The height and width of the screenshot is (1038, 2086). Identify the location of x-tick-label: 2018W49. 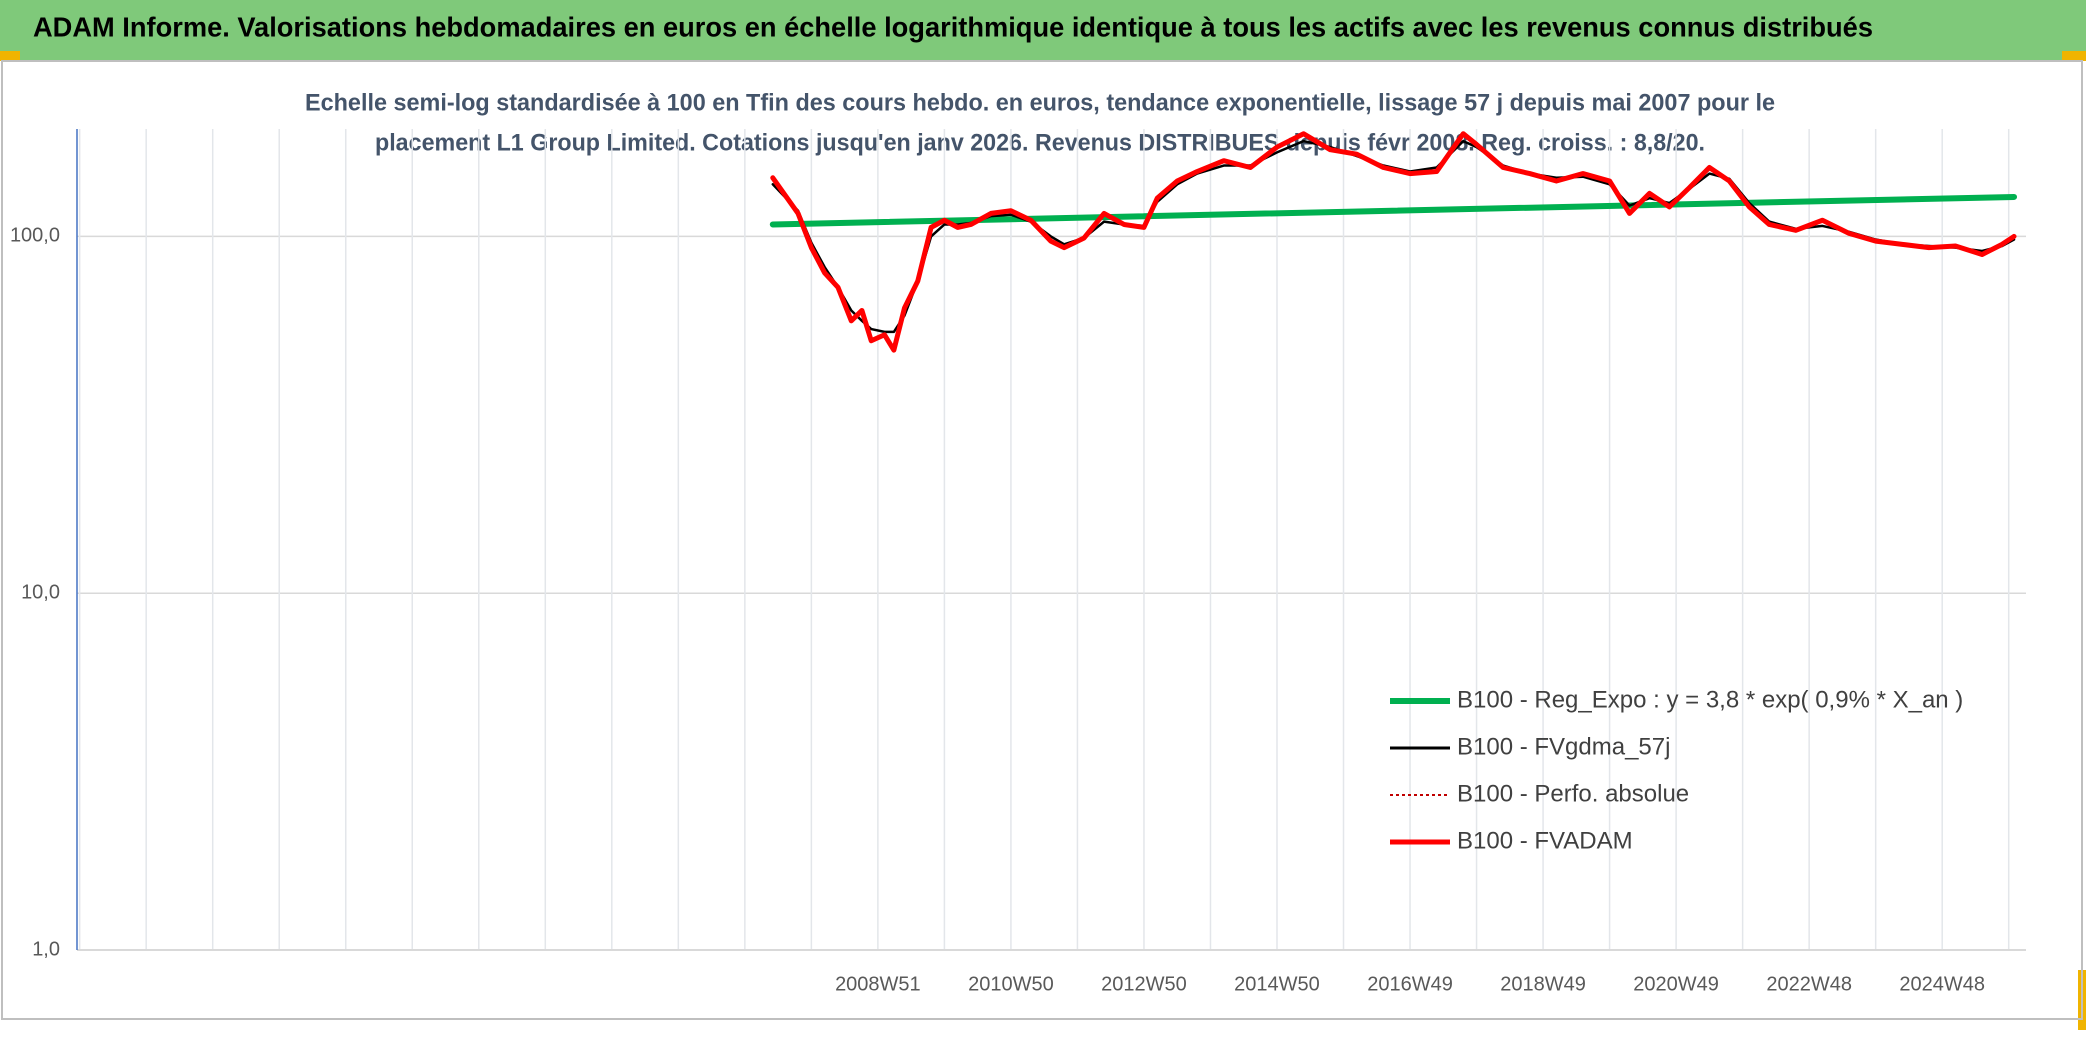
(1543, 984).